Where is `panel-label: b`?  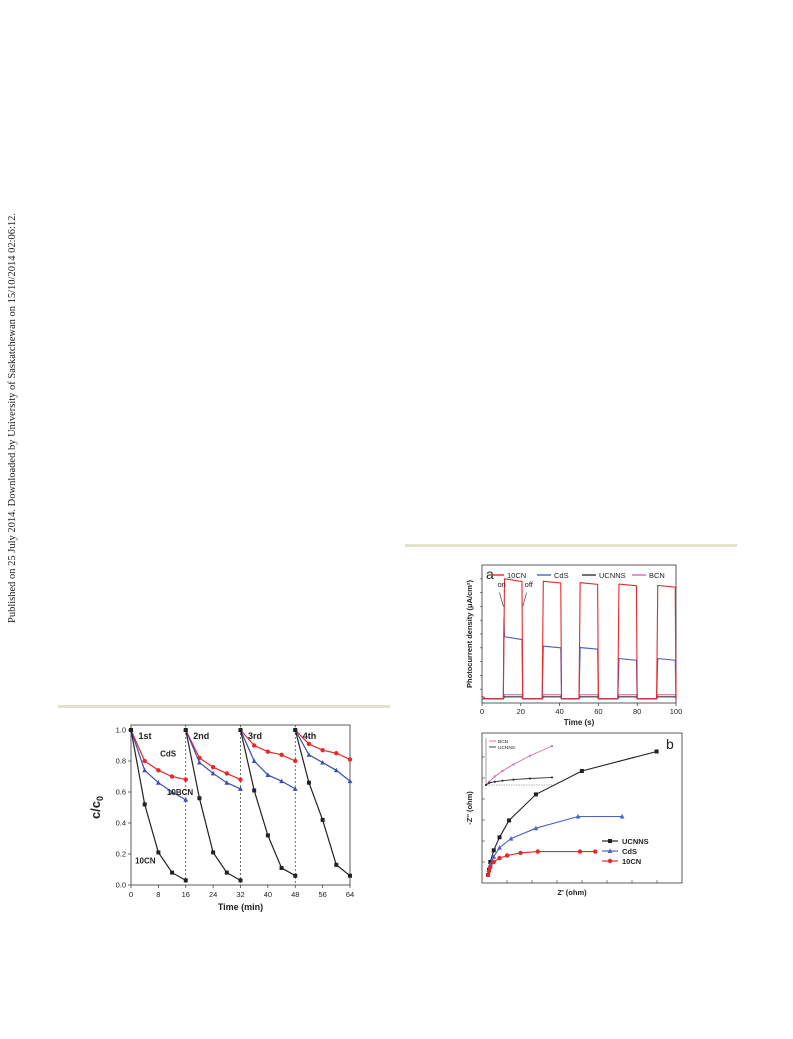
panel-label: b is located at coordinates (670, 744).